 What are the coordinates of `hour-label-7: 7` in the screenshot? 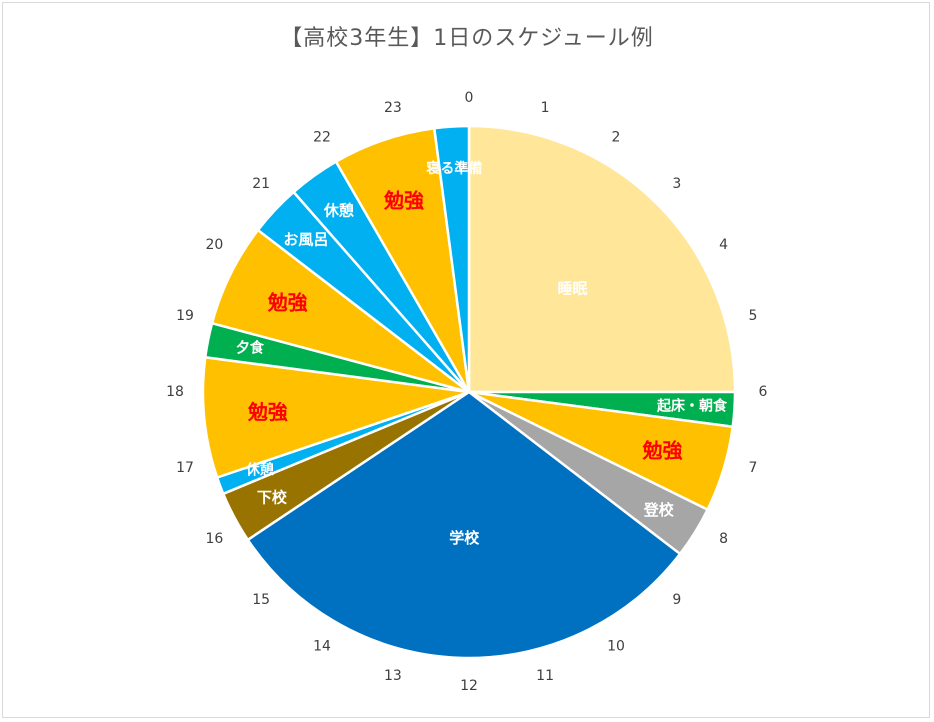 It's located at (753, 468).